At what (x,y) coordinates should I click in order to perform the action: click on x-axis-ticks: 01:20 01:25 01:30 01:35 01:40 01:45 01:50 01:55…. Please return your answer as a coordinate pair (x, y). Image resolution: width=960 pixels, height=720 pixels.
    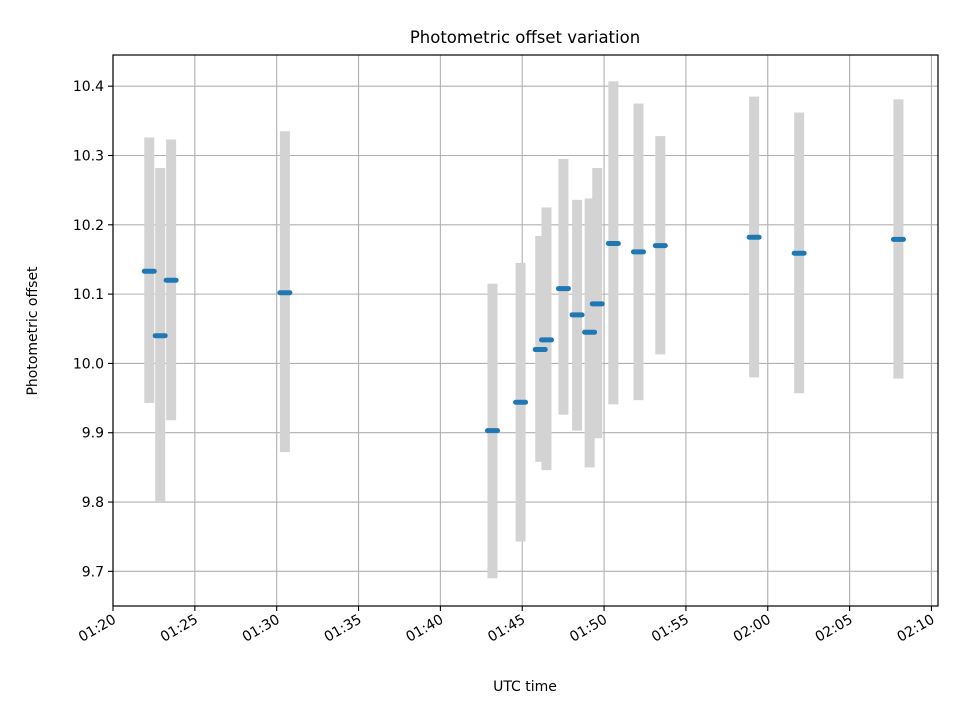
    Looking at the image, I should click on (506, 626).